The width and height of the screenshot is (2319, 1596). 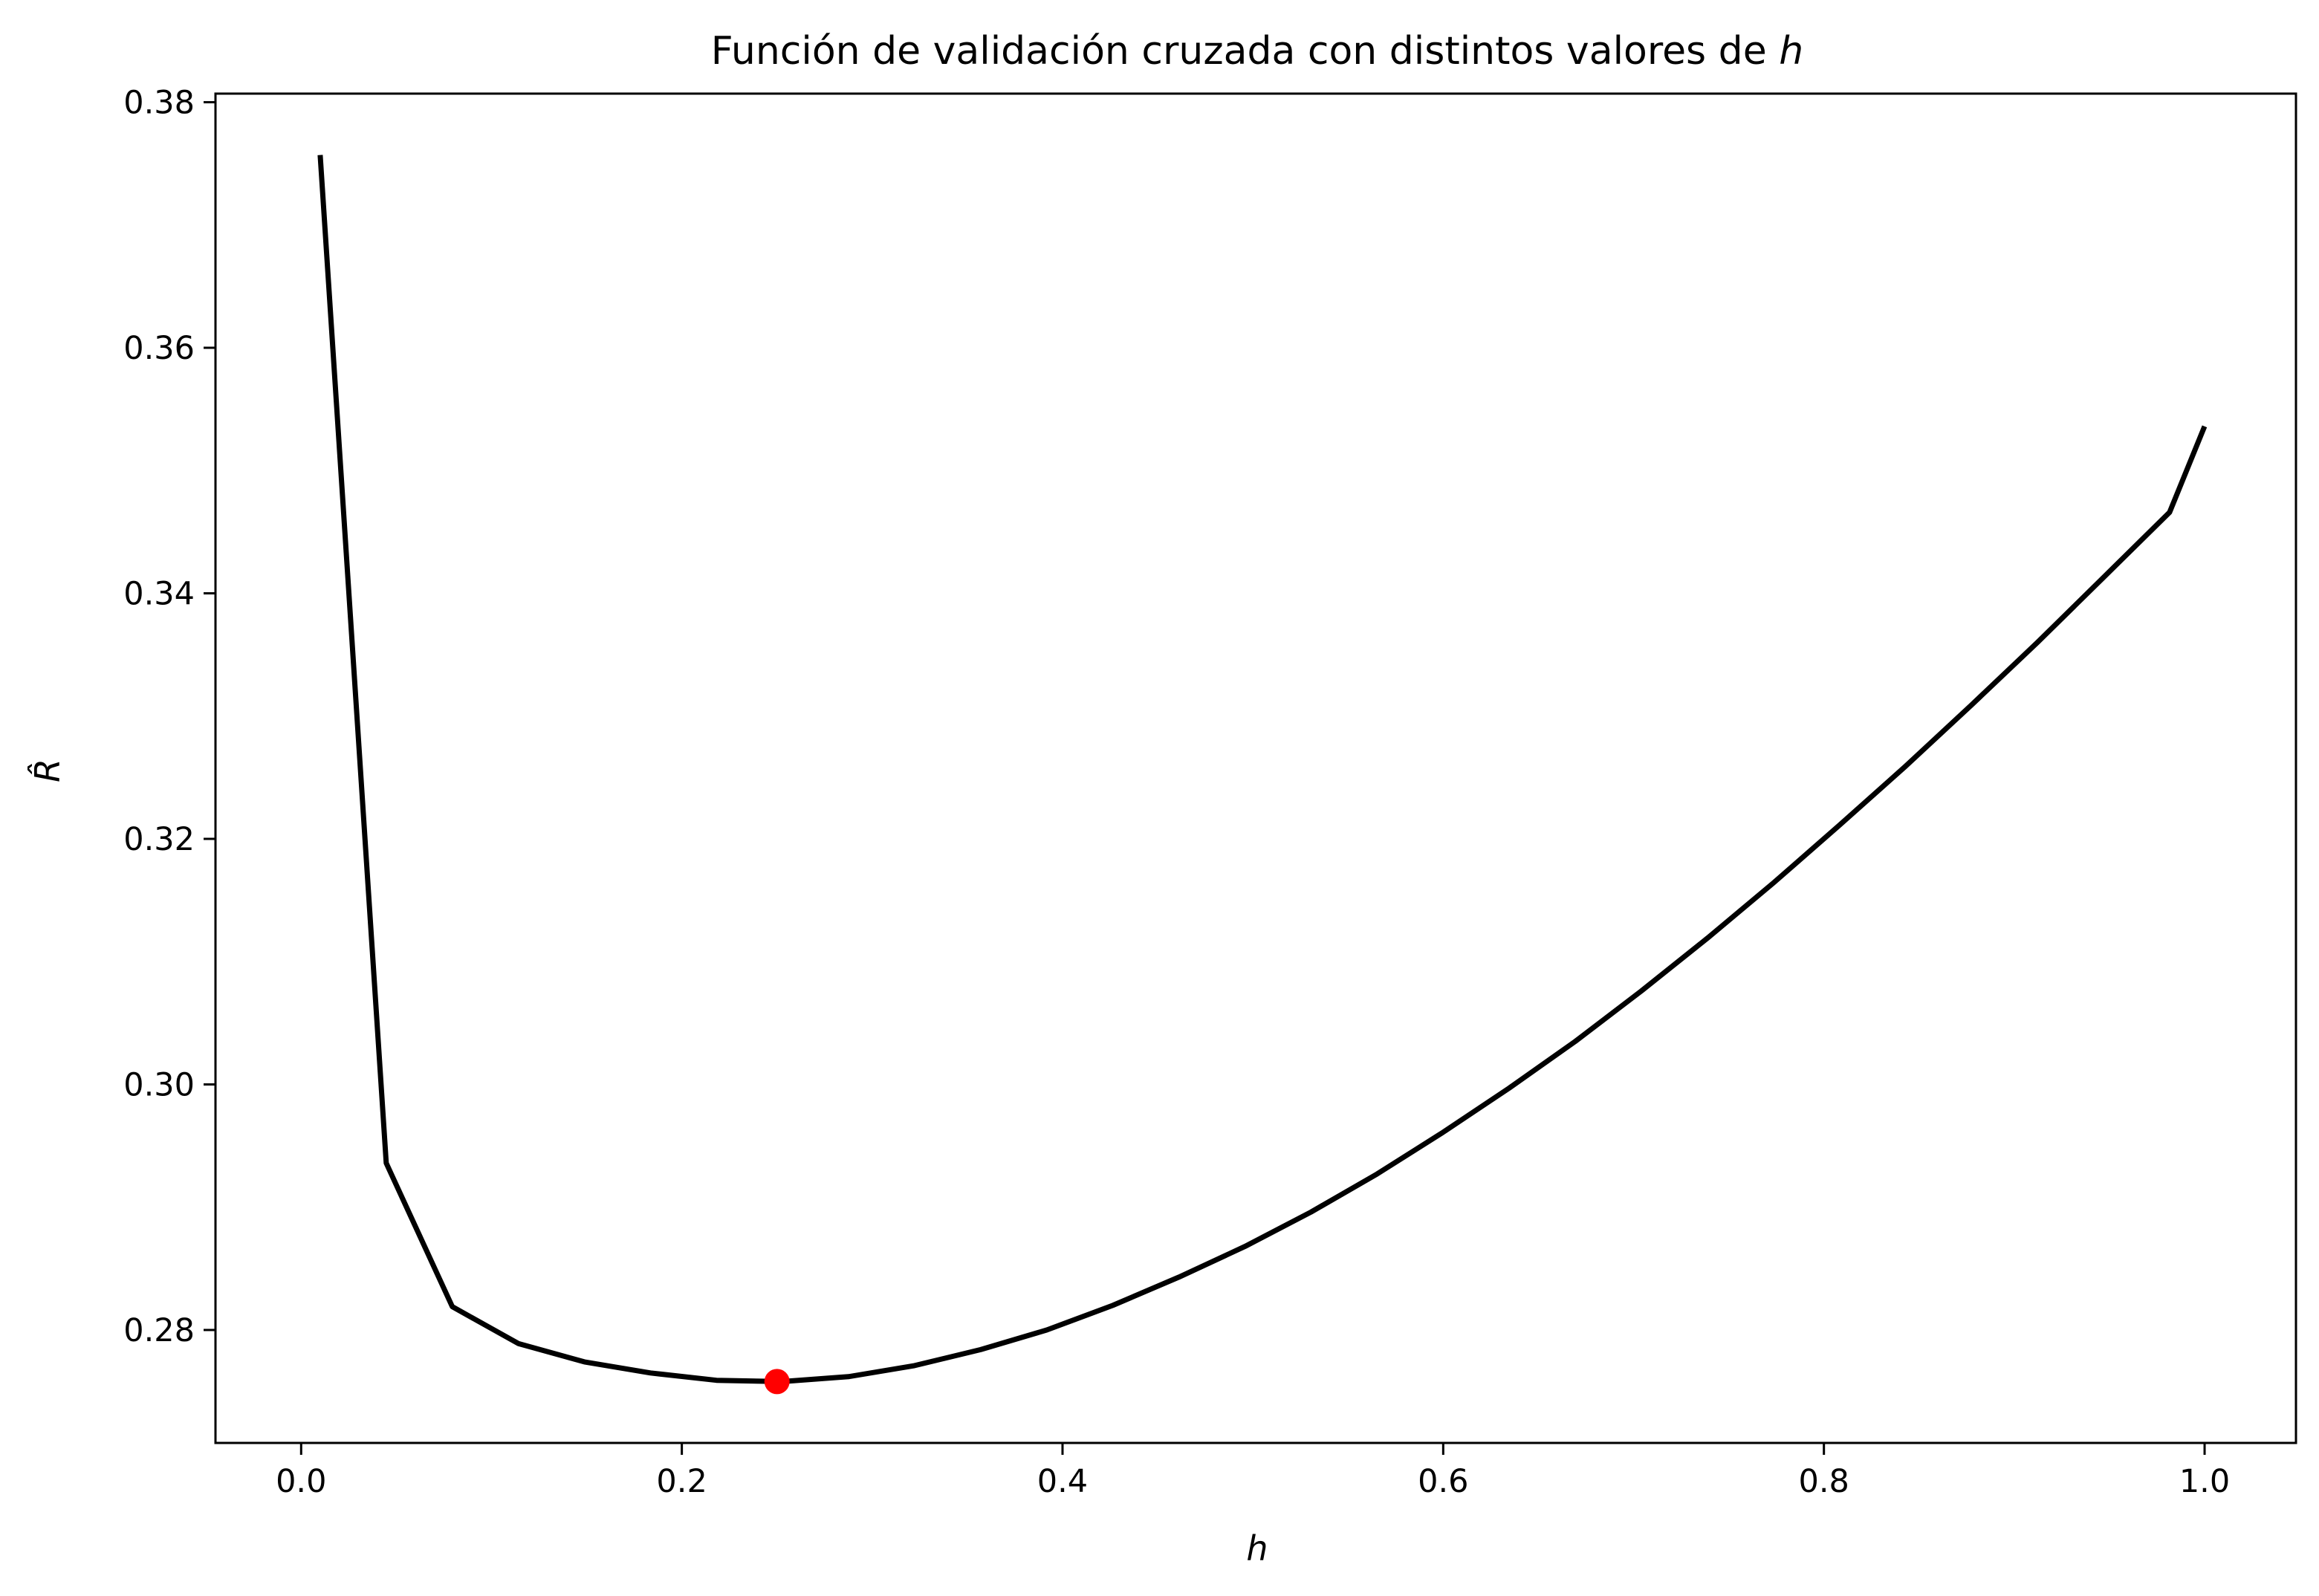 I want to click on y-tick-label: 0.34, so click(x=159, y=594).